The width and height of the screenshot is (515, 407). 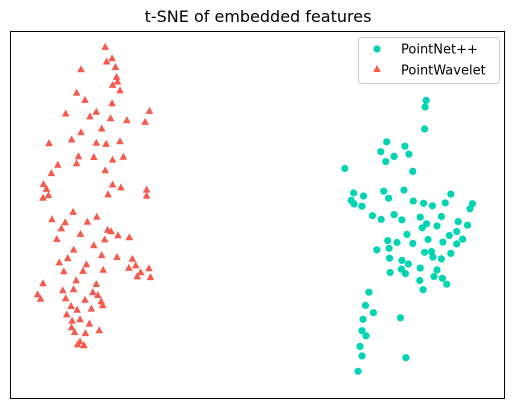 I want to click on legend: PointNet++ PointWavelet, so click(x=429, y=60).